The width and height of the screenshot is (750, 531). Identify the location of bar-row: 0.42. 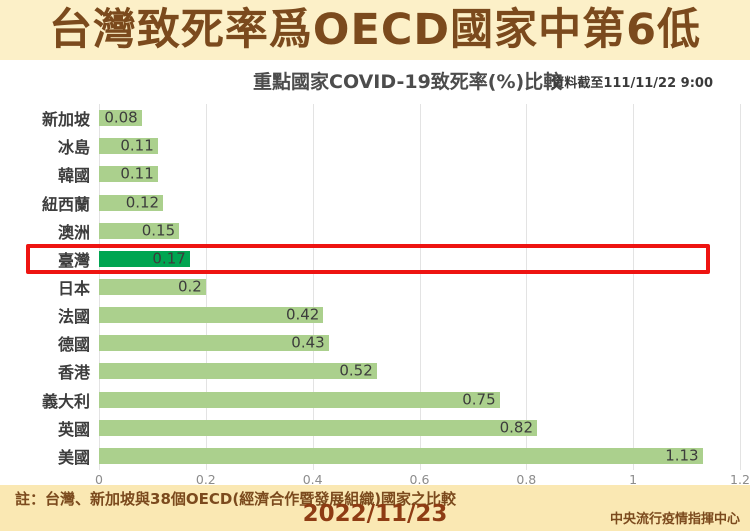
(419, 315).